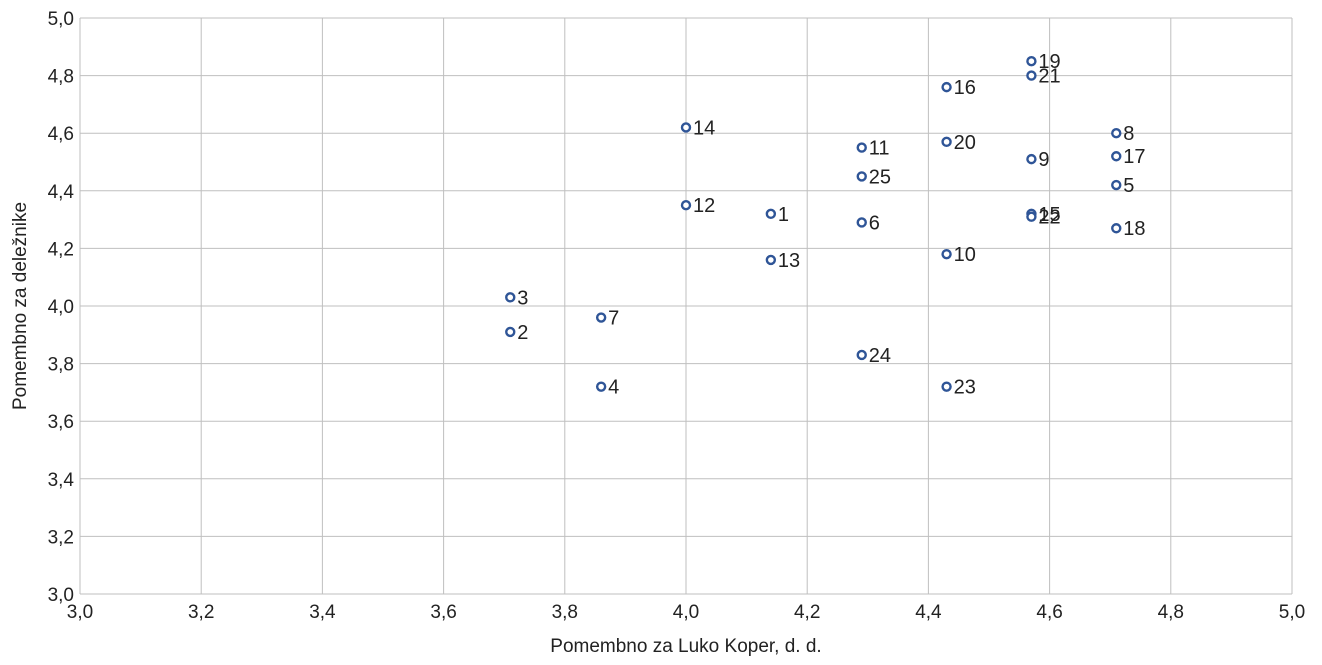 Image resolution: width=1322 pixels, height=665 pixels. I want to click on data-point-label: 13, so click(789, 261).